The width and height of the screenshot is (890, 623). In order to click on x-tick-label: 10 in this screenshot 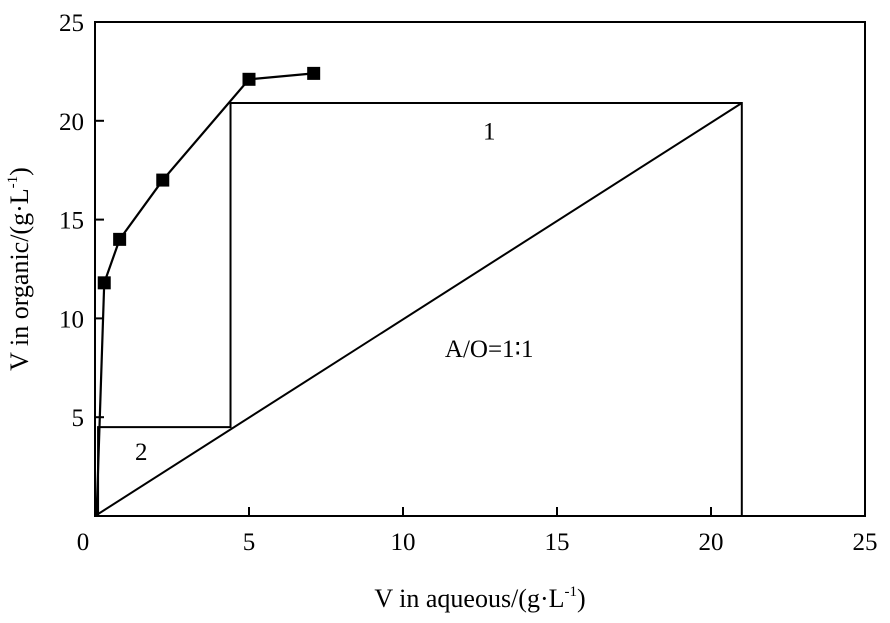, I will do `click(403, 542)`.